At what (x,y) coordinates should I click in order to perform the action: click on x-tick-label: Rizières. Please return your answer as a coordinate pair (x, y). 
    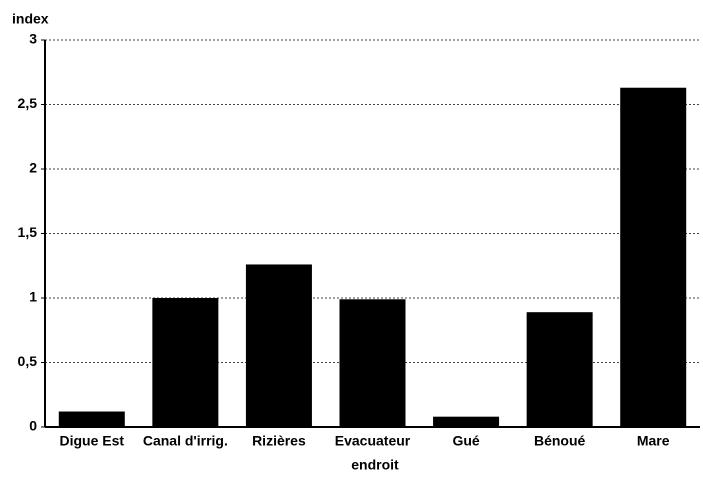
    Looking at the image, I should click on (279, 441).